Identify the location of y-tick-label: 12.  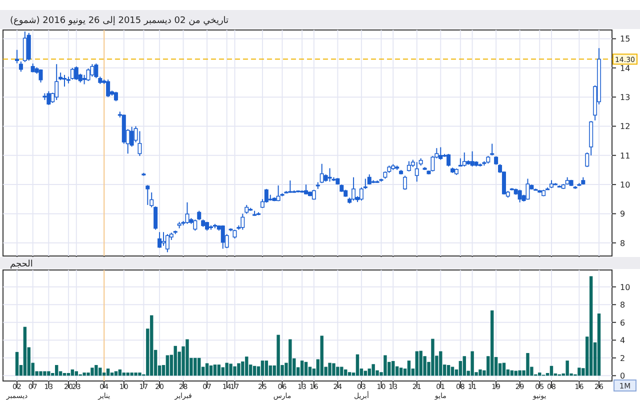
(625, 127).